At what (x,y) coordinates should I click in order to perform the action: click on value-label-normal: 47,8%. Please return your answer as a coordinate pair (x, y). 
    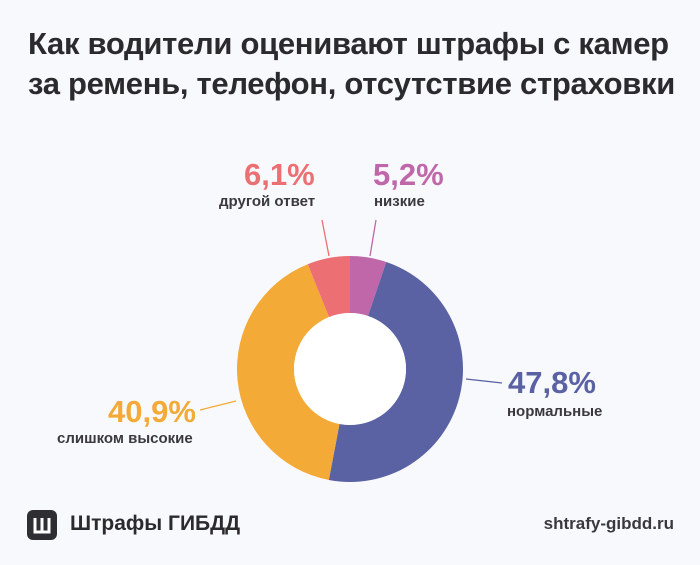
    Looking at the image, I should click on (552, 382).